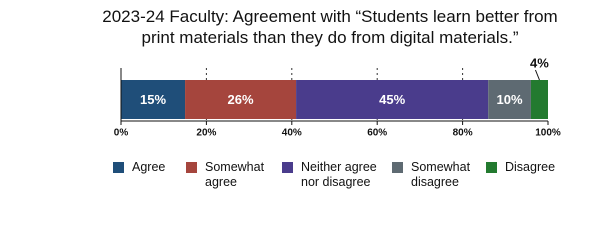  I want to click on legend-item: Somewhat agree, so click(226, 175).